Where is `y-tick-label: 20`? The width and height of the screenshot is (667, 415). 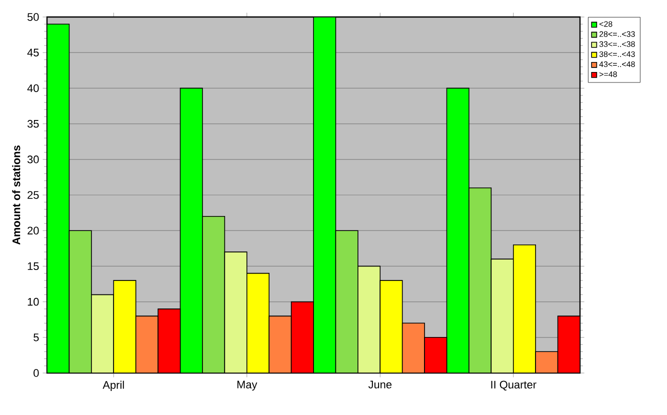 y-tick-label: 20 is located at coordinates (33, 230).